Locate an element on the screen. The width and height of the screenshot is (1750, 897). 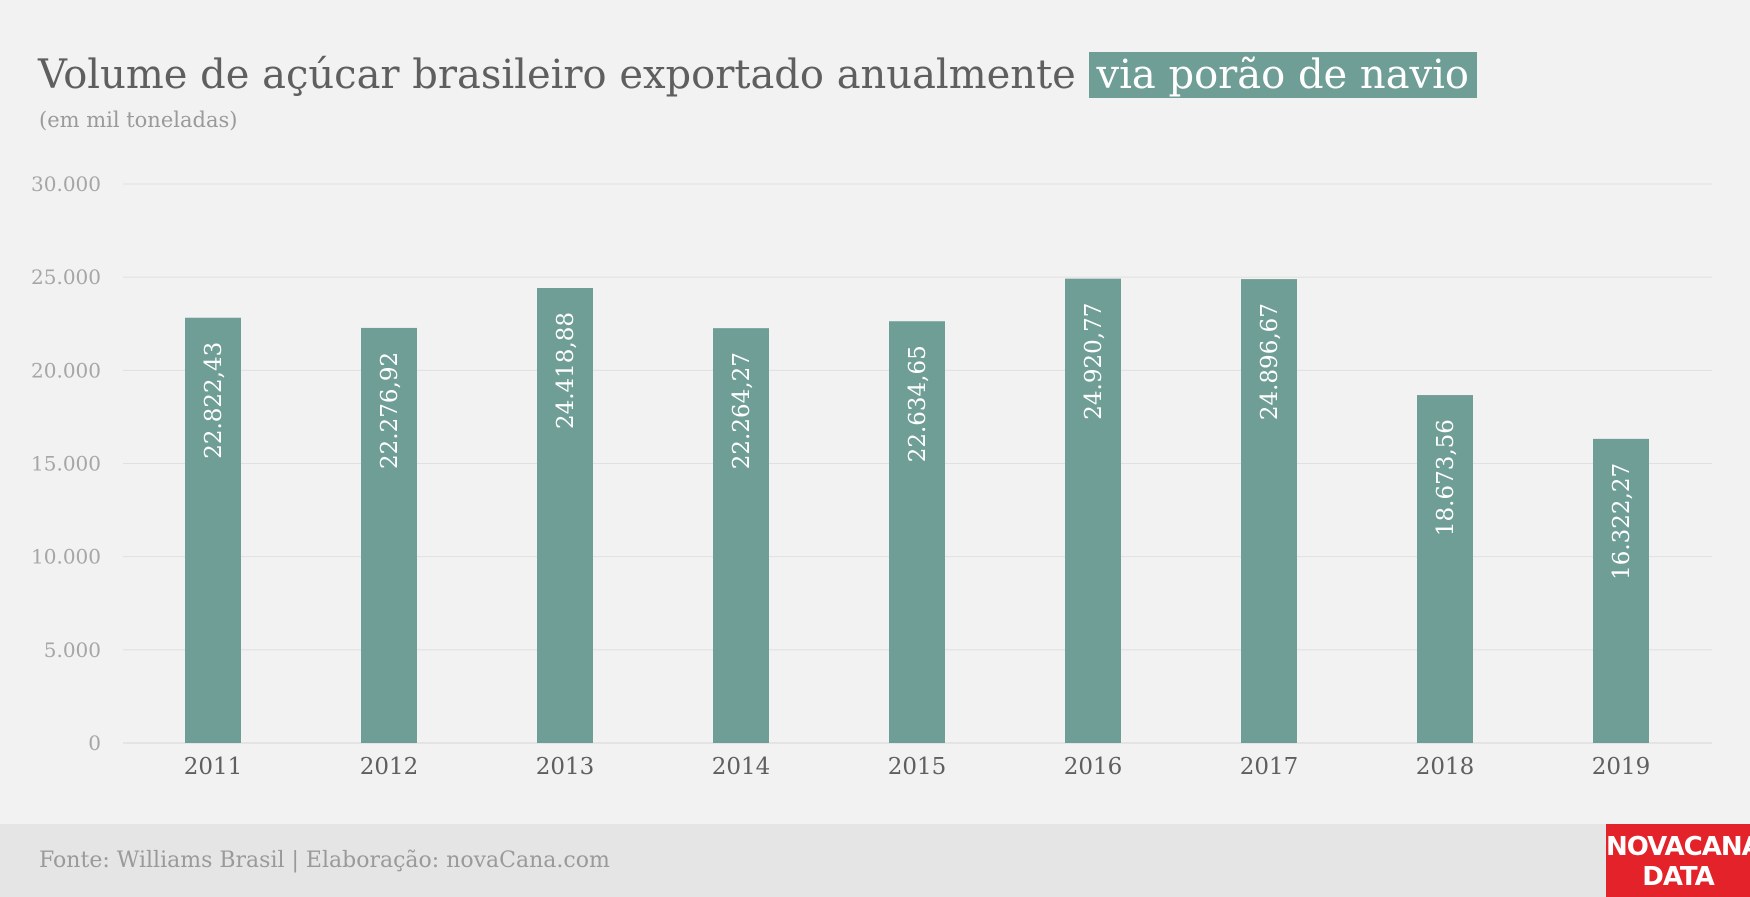
logo-line-2: DATA is located at coordinates (1678, 877).